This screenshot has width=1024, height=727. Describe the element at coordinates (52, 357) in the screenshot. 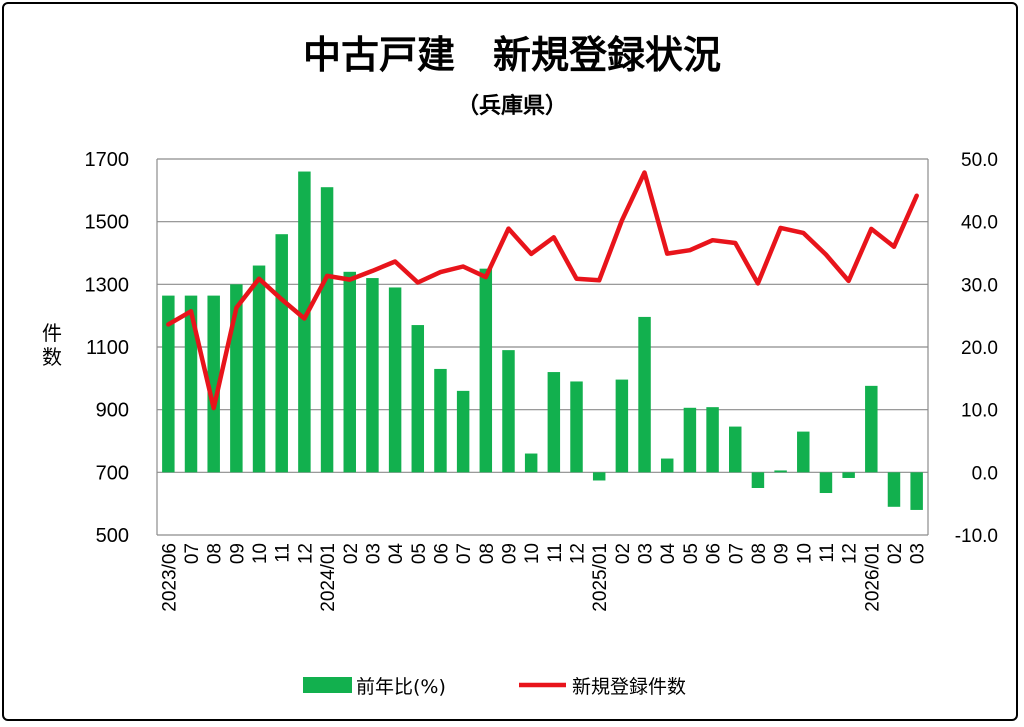

I see `left-axis-label-char: 数` at that location.